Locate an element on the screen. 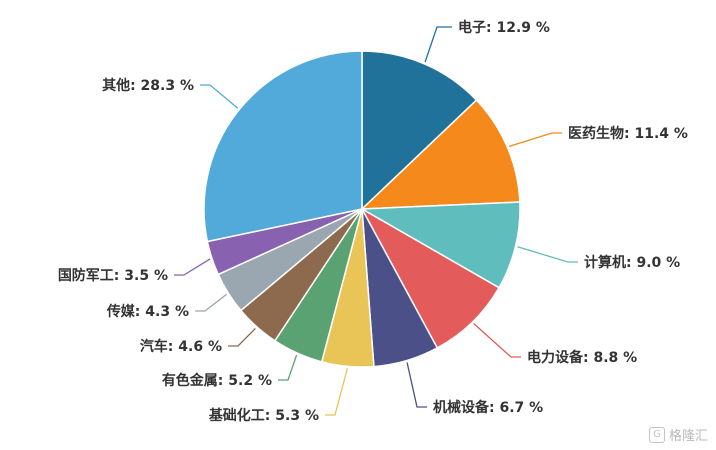 Image resolution: width=716 pixels, height=450 pixels. slice-label-8: 传媒: 4.3 % is located at coordinates (147, 311).